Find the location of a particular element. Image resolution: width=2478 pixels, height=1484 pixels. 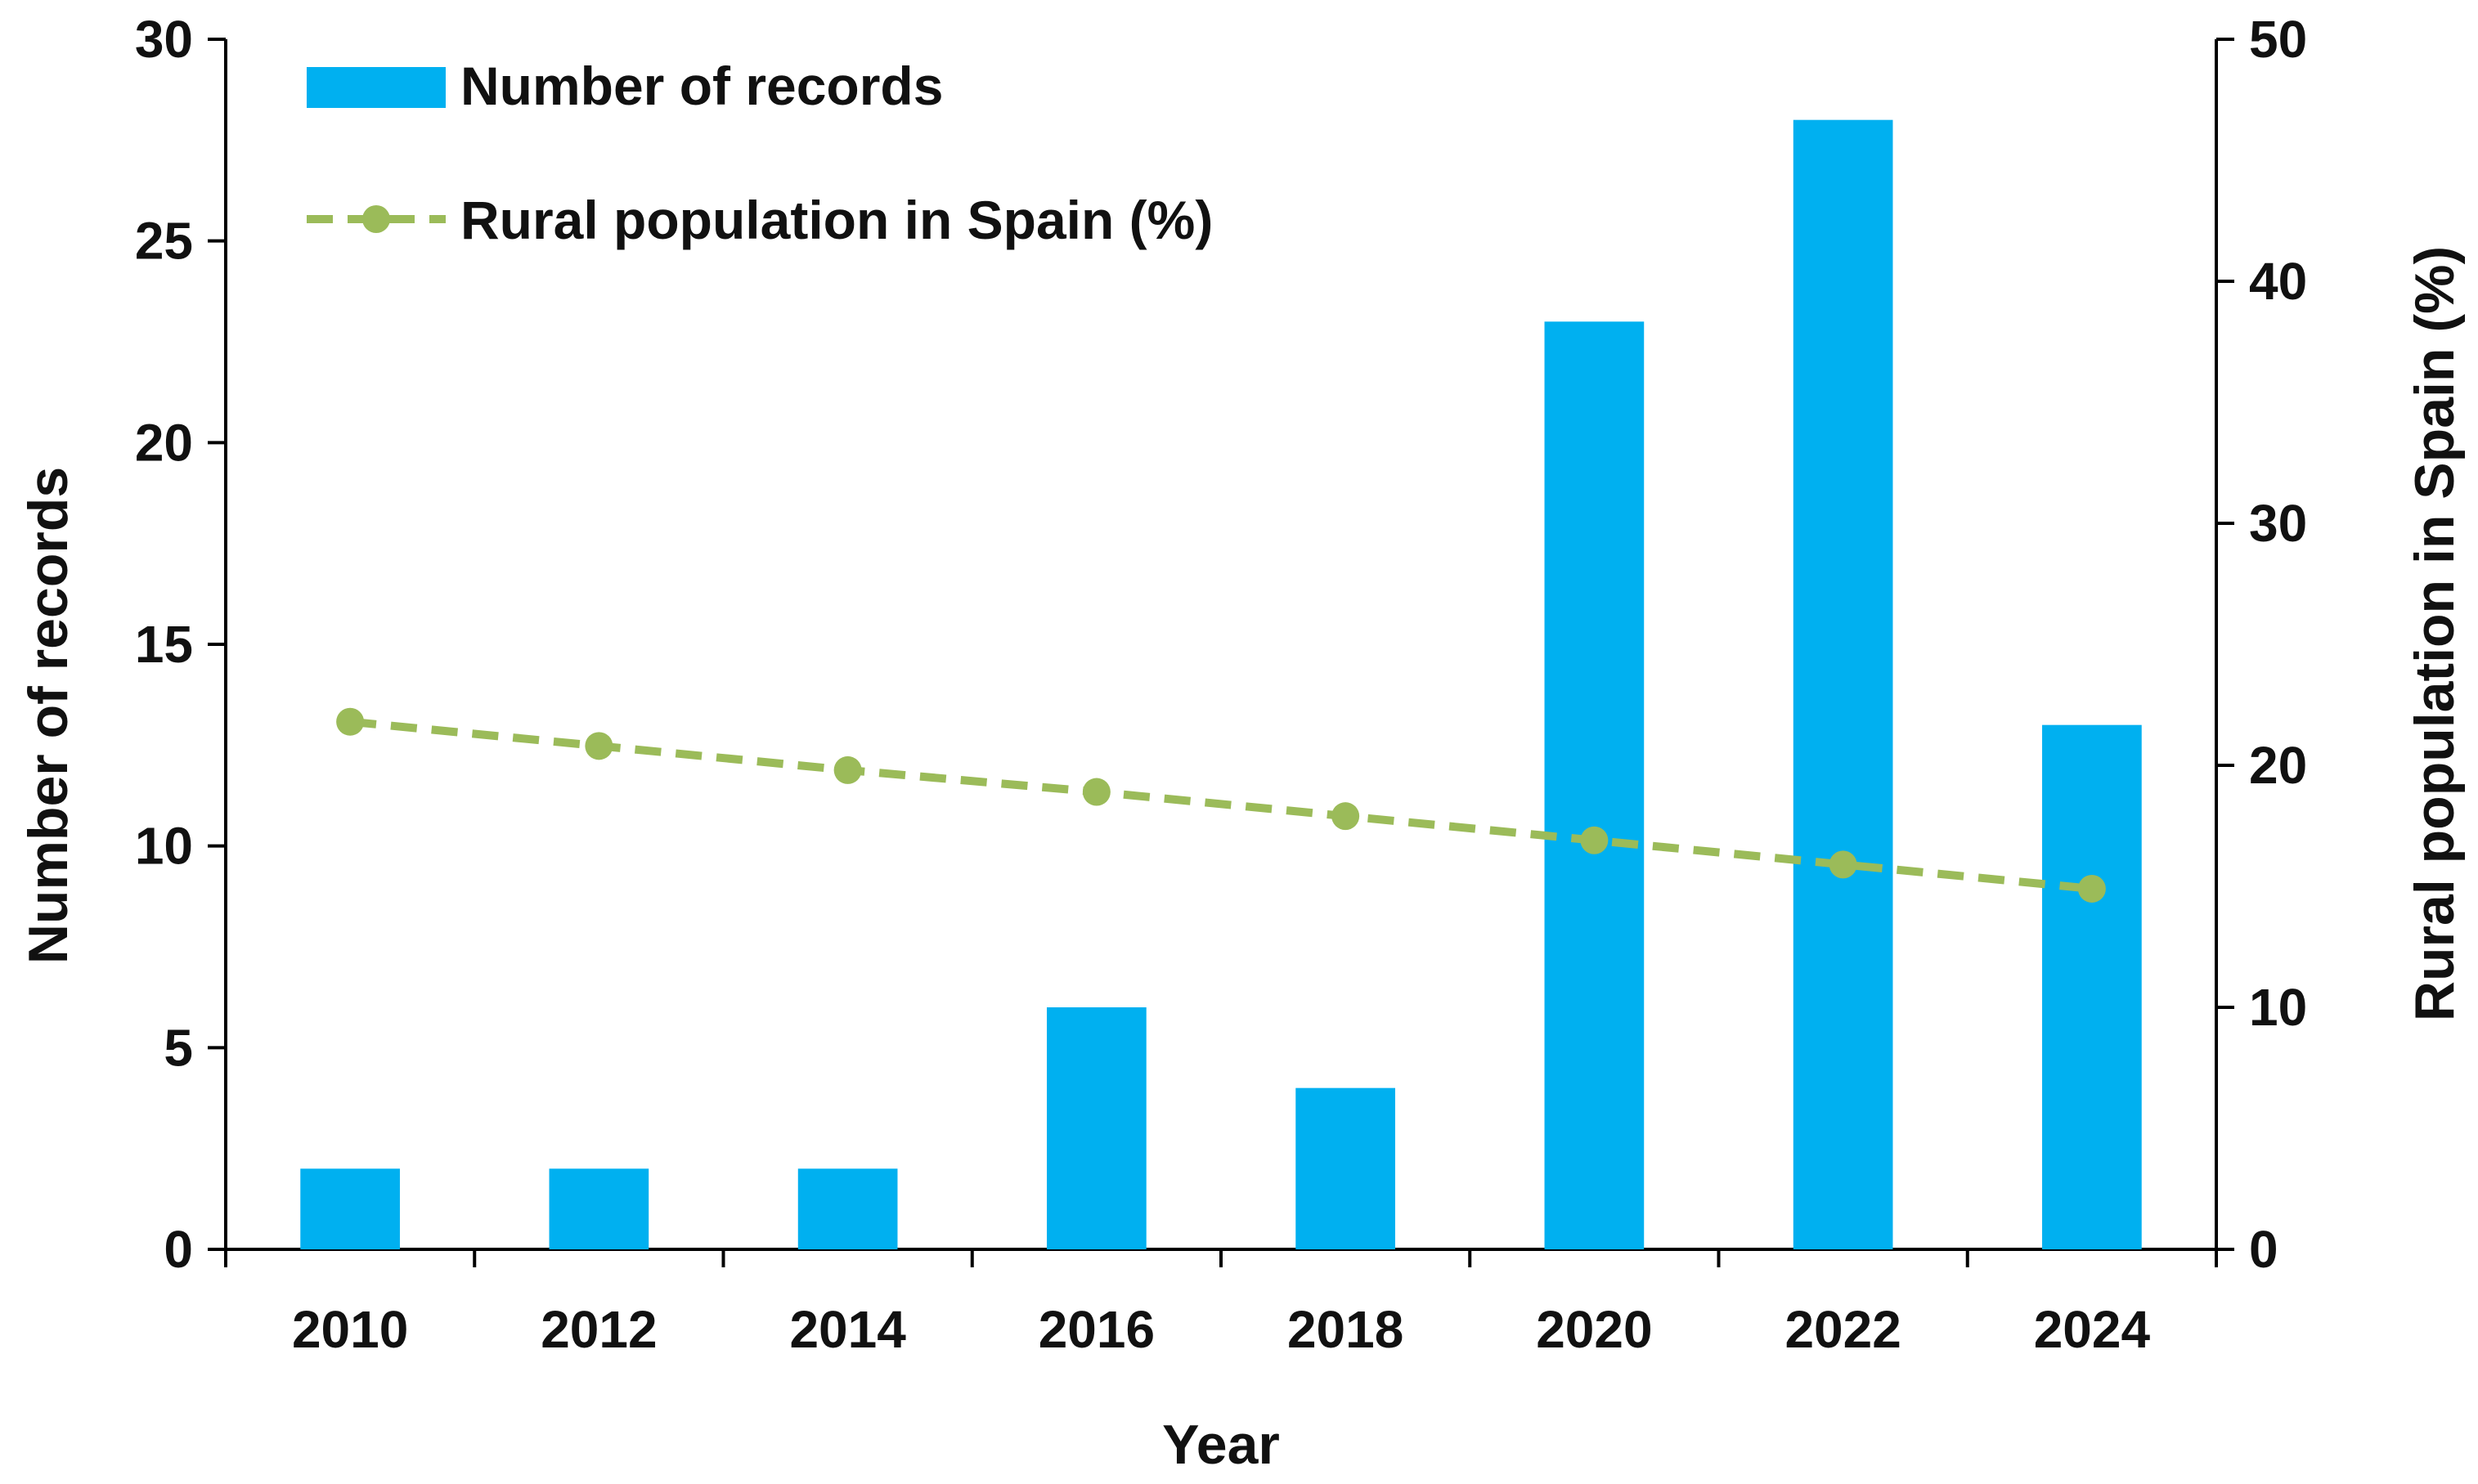

bar-2018 is located at coordinates (1345, 1168).